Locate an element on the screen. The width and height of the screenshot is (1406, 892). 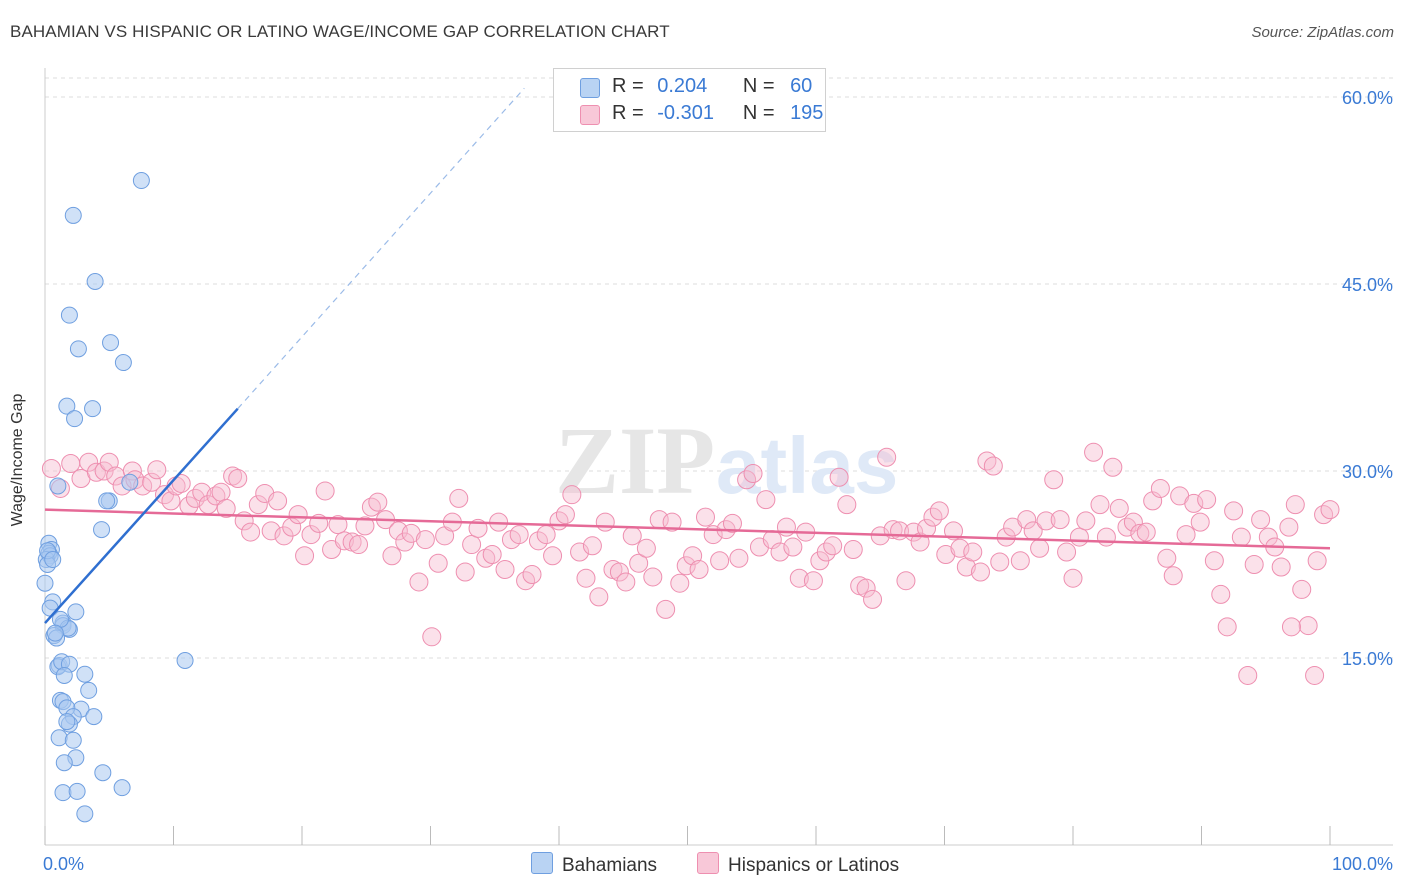
legend-r-value-bahamians: 0.204 is located at coordinates (682, 86).